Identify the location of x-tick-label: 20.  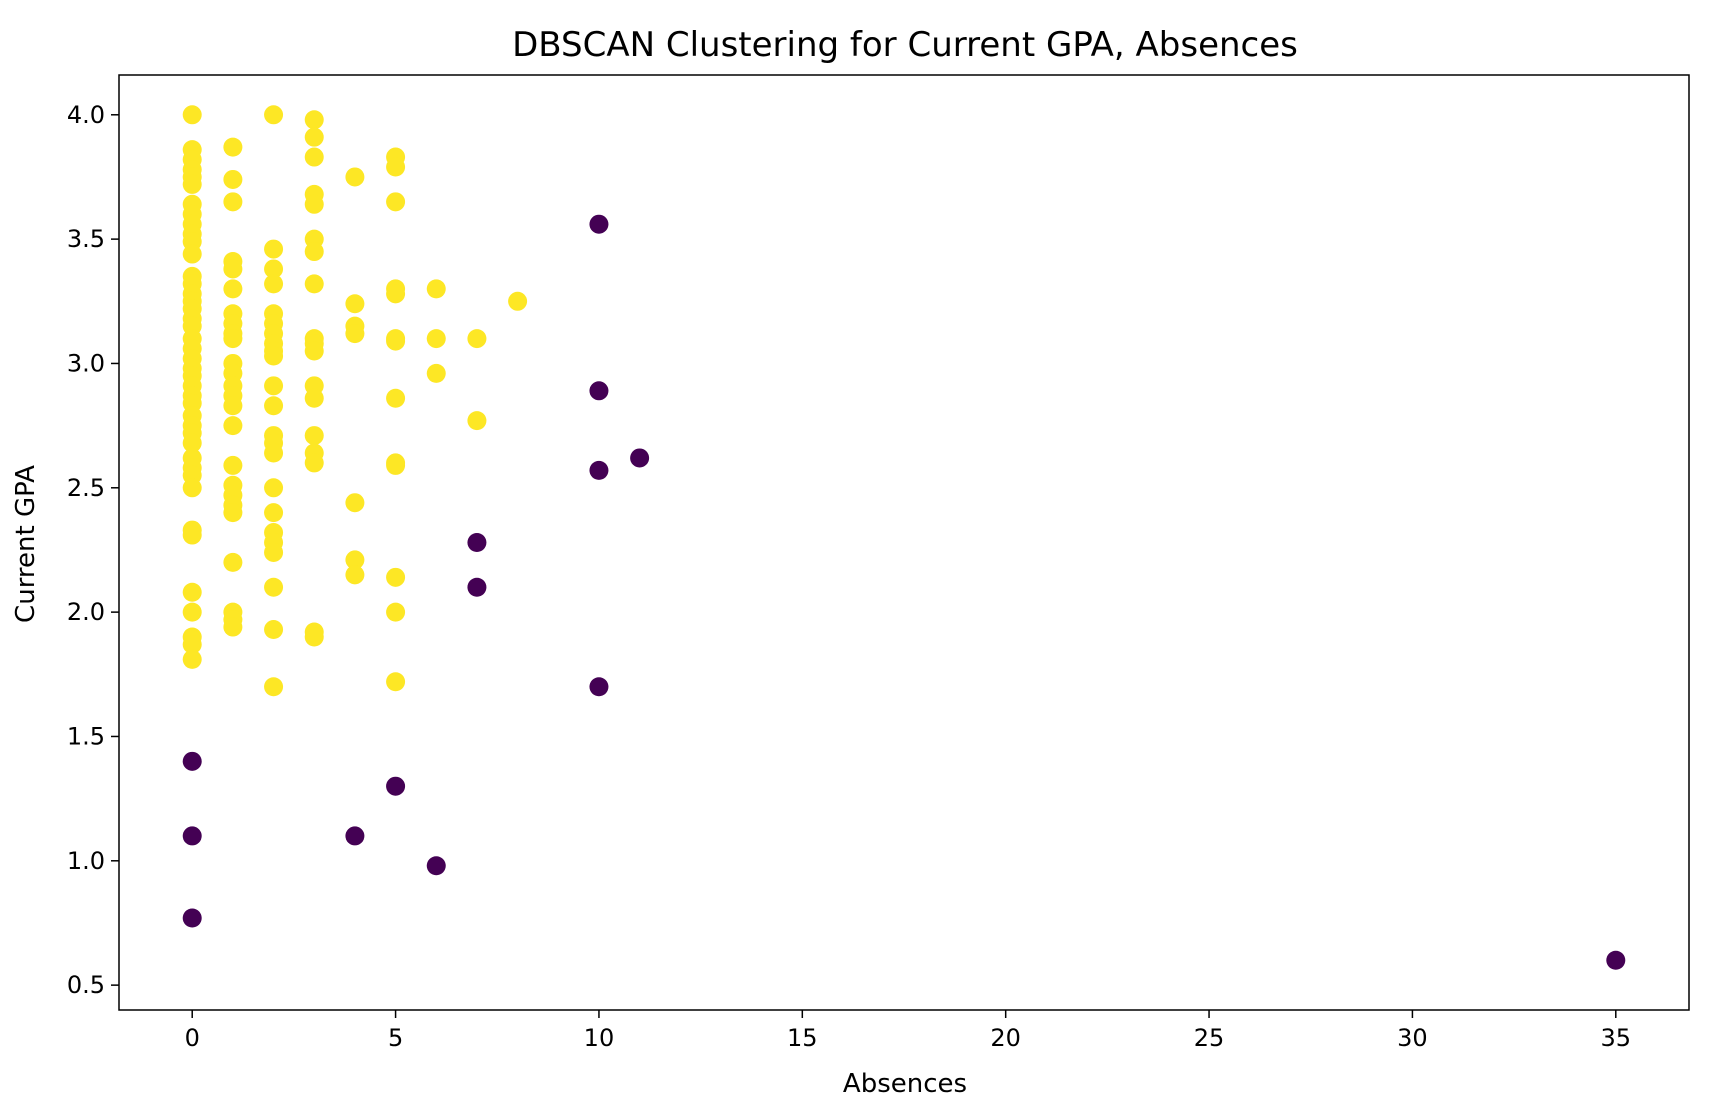
(1005, 1038).